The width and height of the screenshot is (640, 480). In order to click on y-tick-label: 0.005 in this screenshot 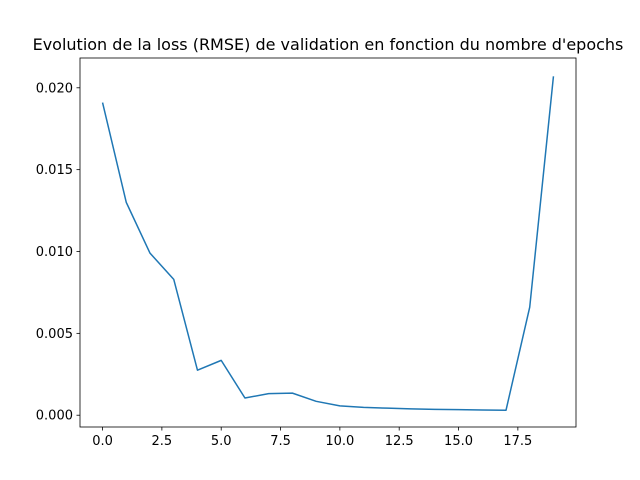, I will do `click(54, 334)`.